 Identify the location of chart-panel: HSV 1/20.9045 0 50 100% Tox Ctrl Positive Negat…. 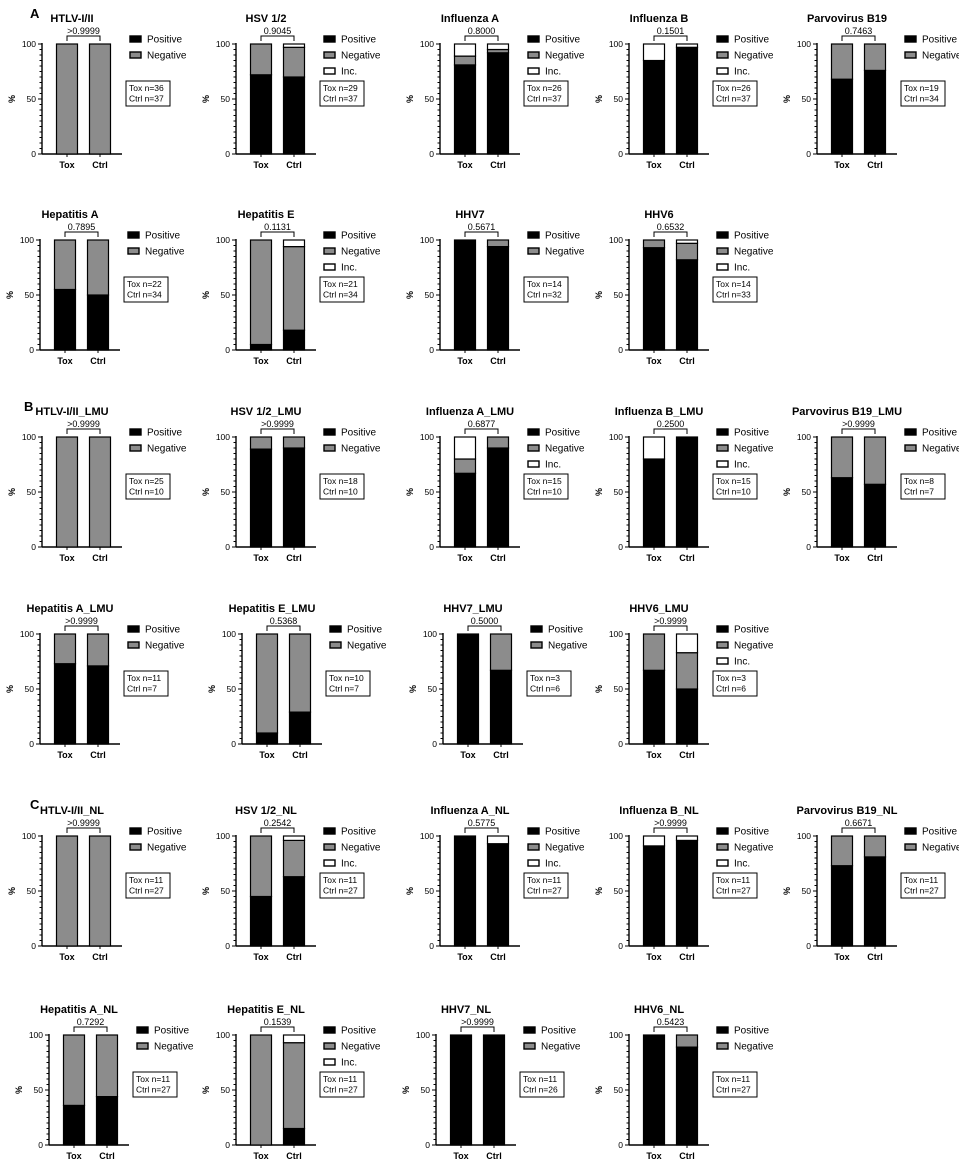
(291, 91).